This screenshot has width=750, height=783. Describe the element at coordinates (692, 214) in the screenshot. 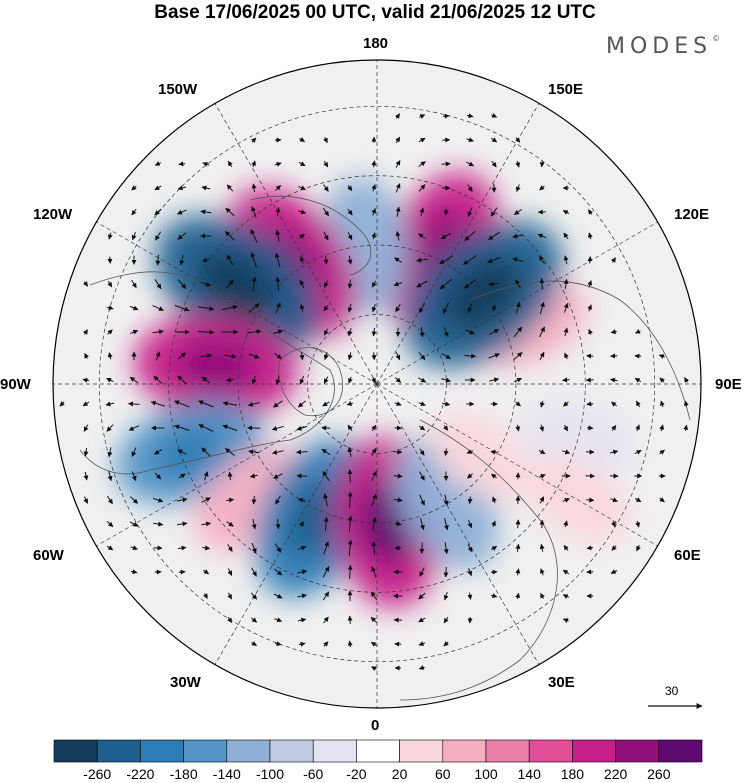

I see `lon-label-120e: 120E` at that location.